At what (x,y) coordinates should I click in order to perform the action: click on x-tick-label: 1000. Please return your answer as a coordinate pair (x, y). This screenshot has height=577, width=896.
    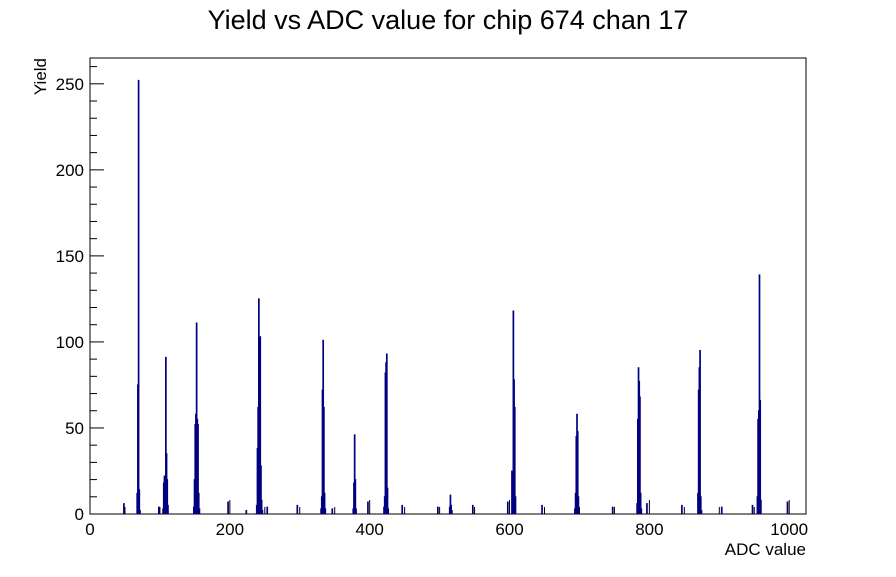
    Looking at the image, I should click on (789, 529).